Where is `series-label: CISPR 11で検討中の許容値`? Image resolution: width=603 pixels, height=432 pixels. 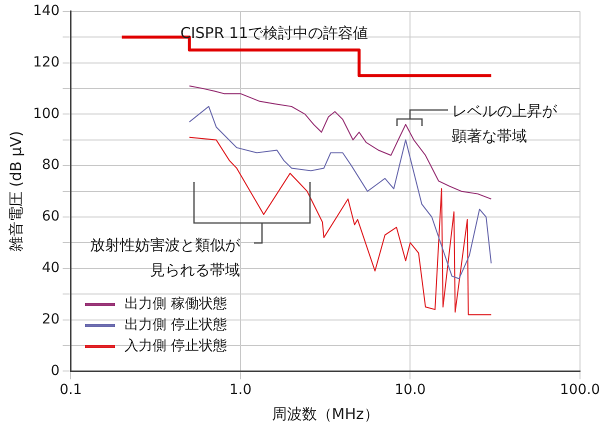
series-label: CISPR 11で検討中の許容値 is located at coordinates (274, 33).